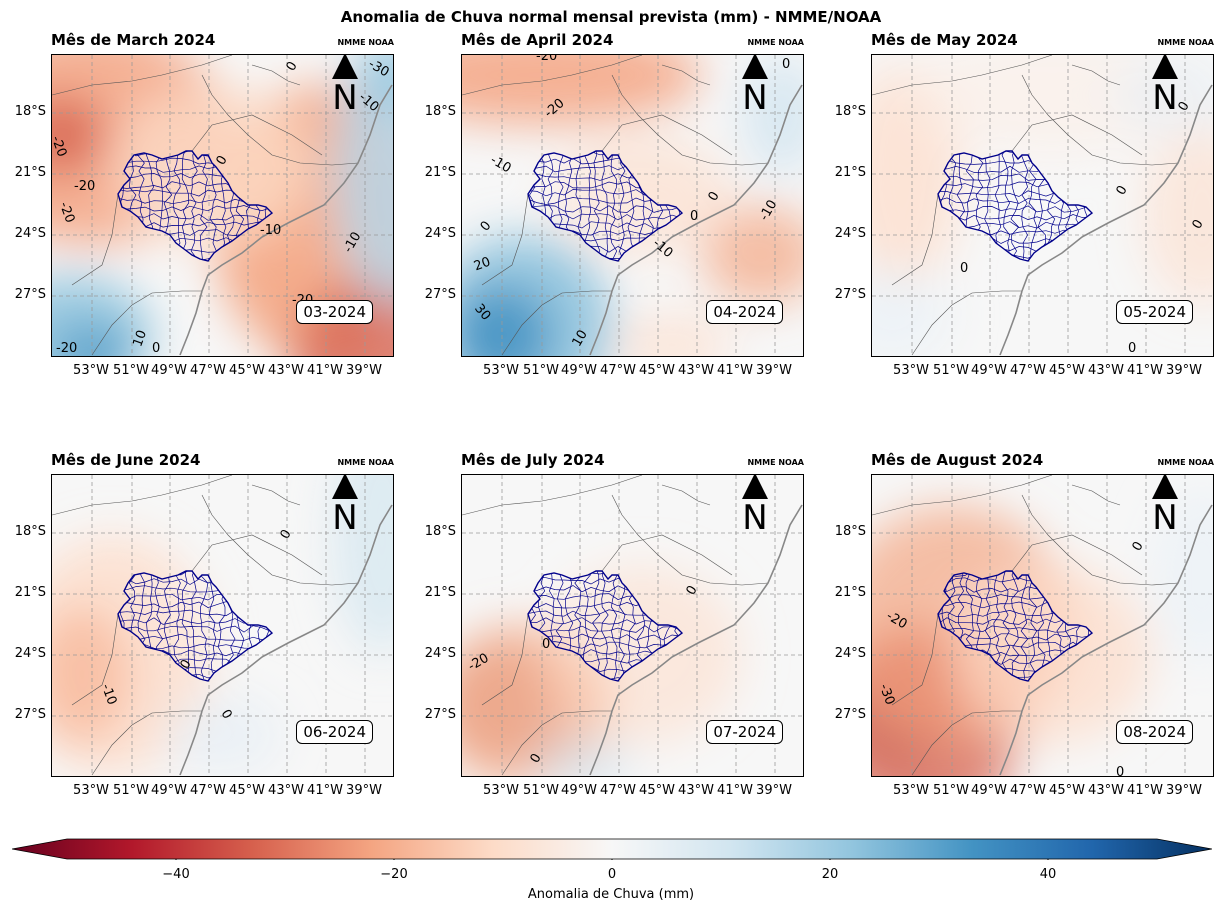 The height and width of the screenshot is (913, 1222). What do you see at coordinates (133, 40) in the screenshot?
I see `panel-title: Mês de March 2024` at bounding box center [133, 40].